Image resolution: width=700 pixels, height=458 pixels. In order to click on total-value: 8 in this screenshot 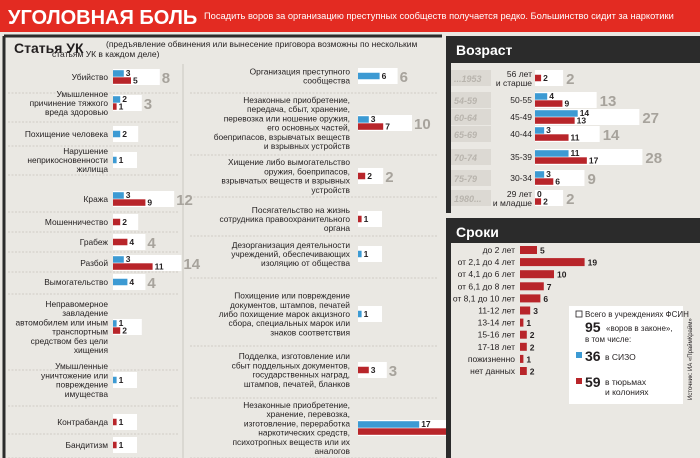, I will do `click(166, 78)`.